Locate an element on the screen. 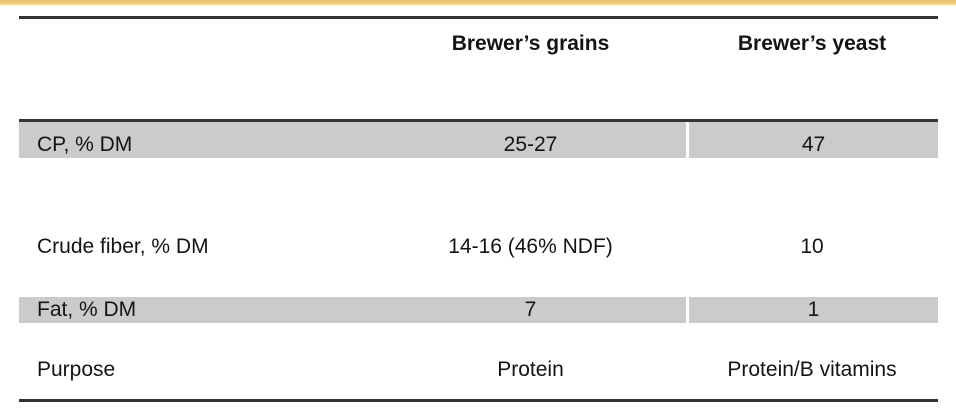  table-row-purpose: Purpose Protein Protein/B vitamins is located at coordinates (478, 369).